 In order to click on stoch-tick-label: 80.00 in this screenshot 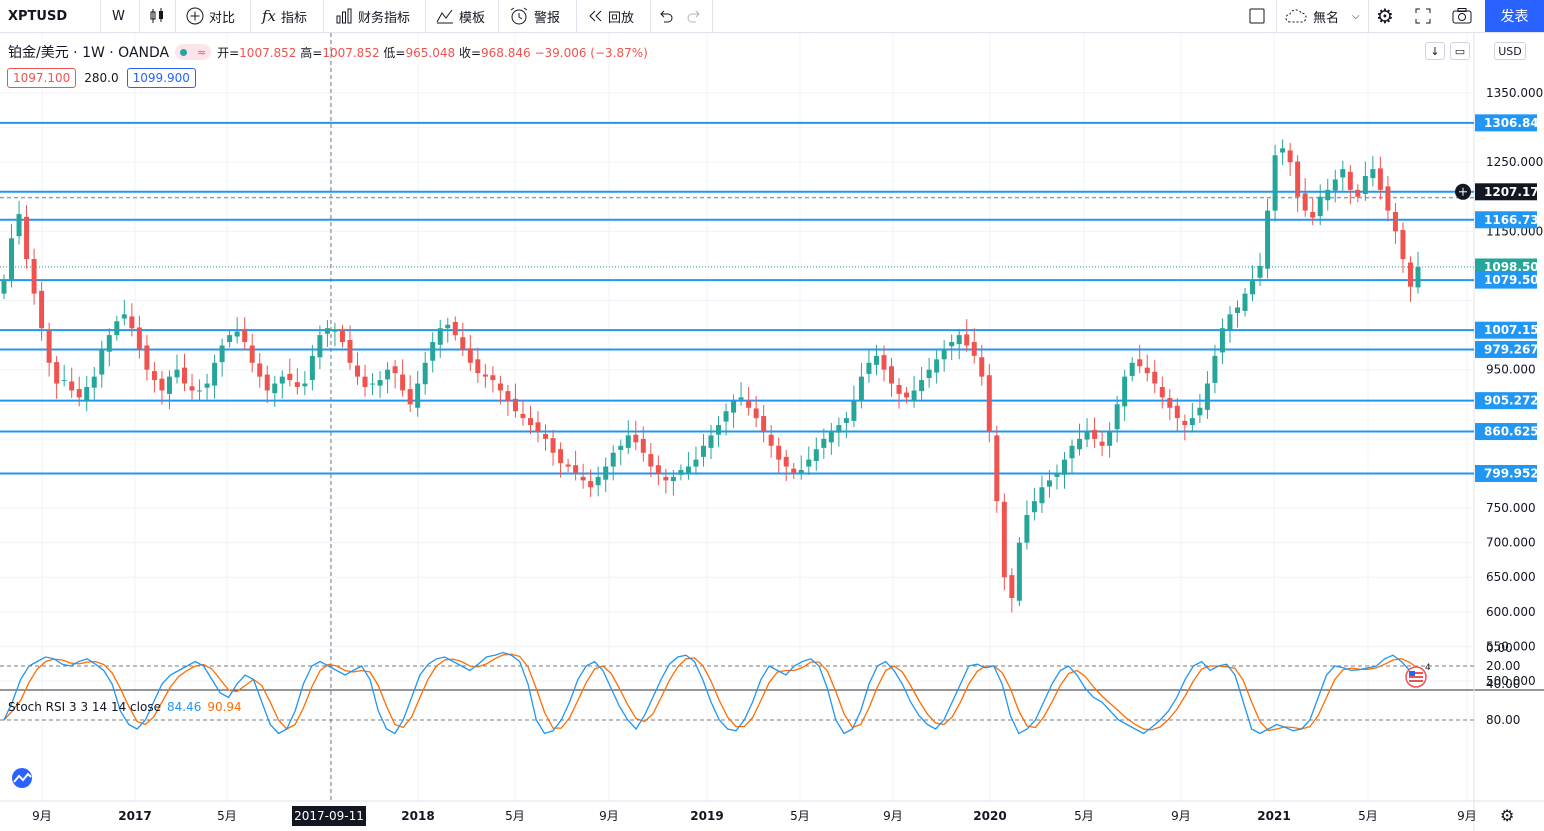, I will do `click(1503, 720)`.